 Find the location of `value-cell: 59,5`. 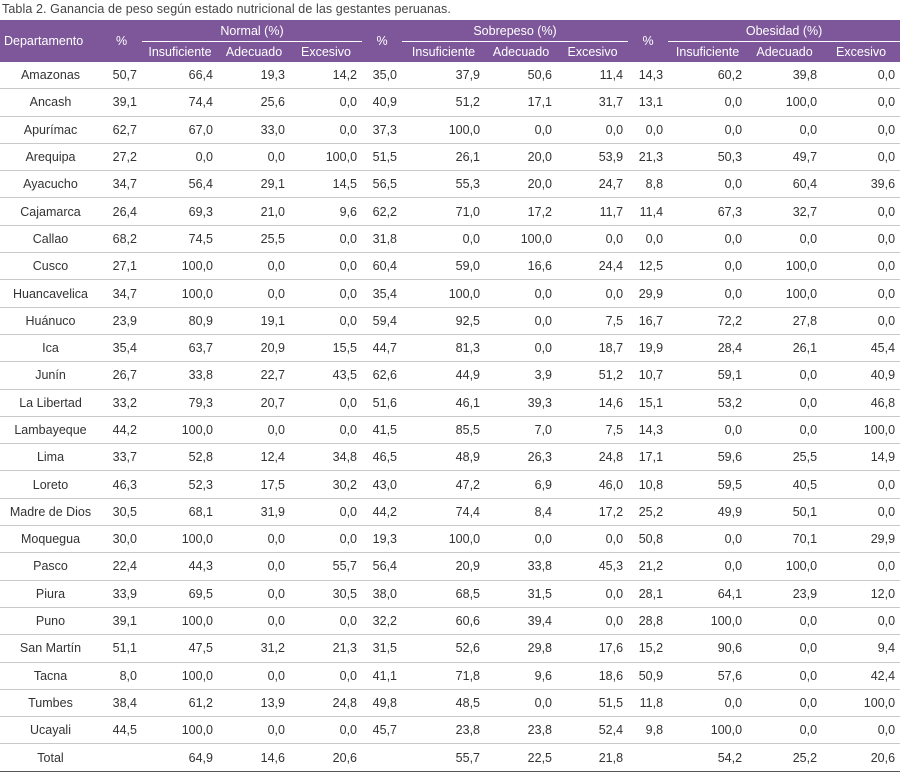

value-cell: 59,5 is located at coordinates (708, 484).